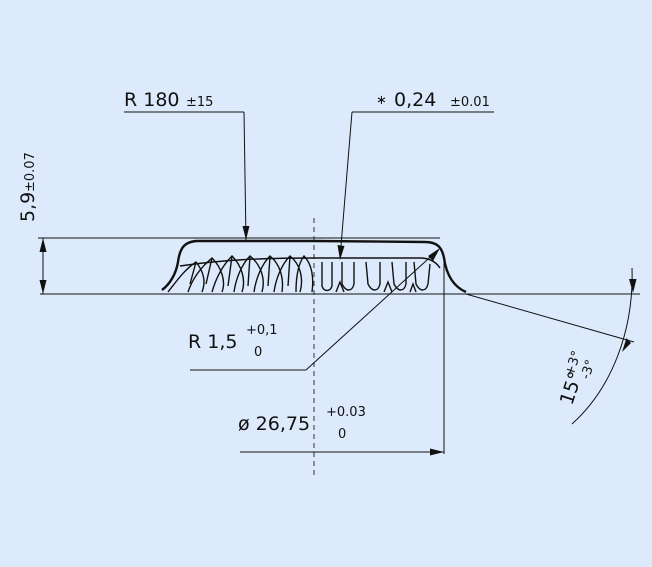 The height and width of the screenshot is (567, 652). I want to click on svg-text: -3°, so click(588, 369).